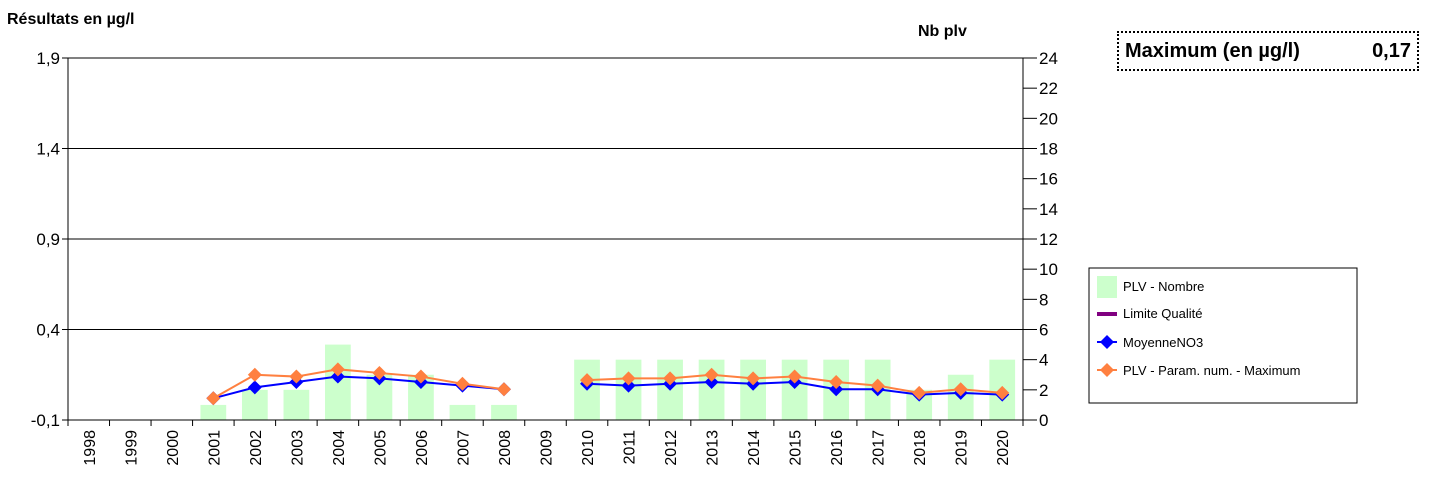 Image resolution: width=1435 pixels, height=482 pixels. I want to click on right-tick-label: 24, so click(1048, 58).